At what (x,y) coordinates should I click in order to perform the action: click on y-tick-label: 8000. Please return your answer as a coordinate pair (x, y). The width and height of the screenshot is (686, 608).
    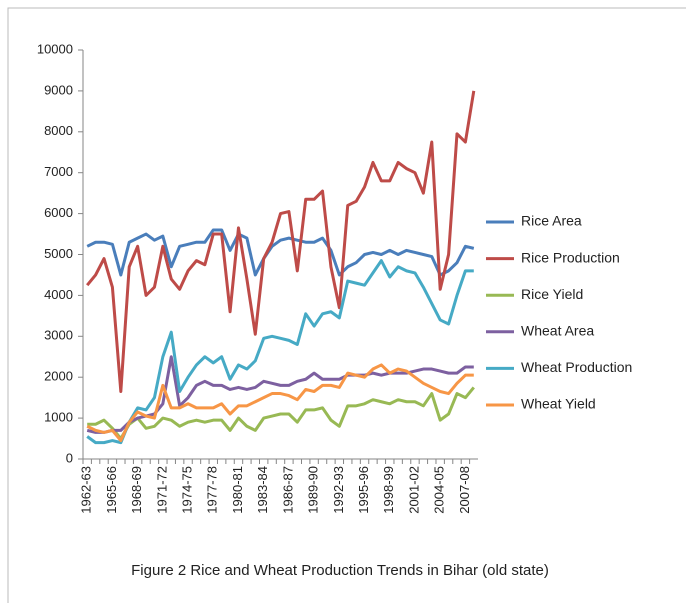
    Looking at the image, I should click on (58, 130).